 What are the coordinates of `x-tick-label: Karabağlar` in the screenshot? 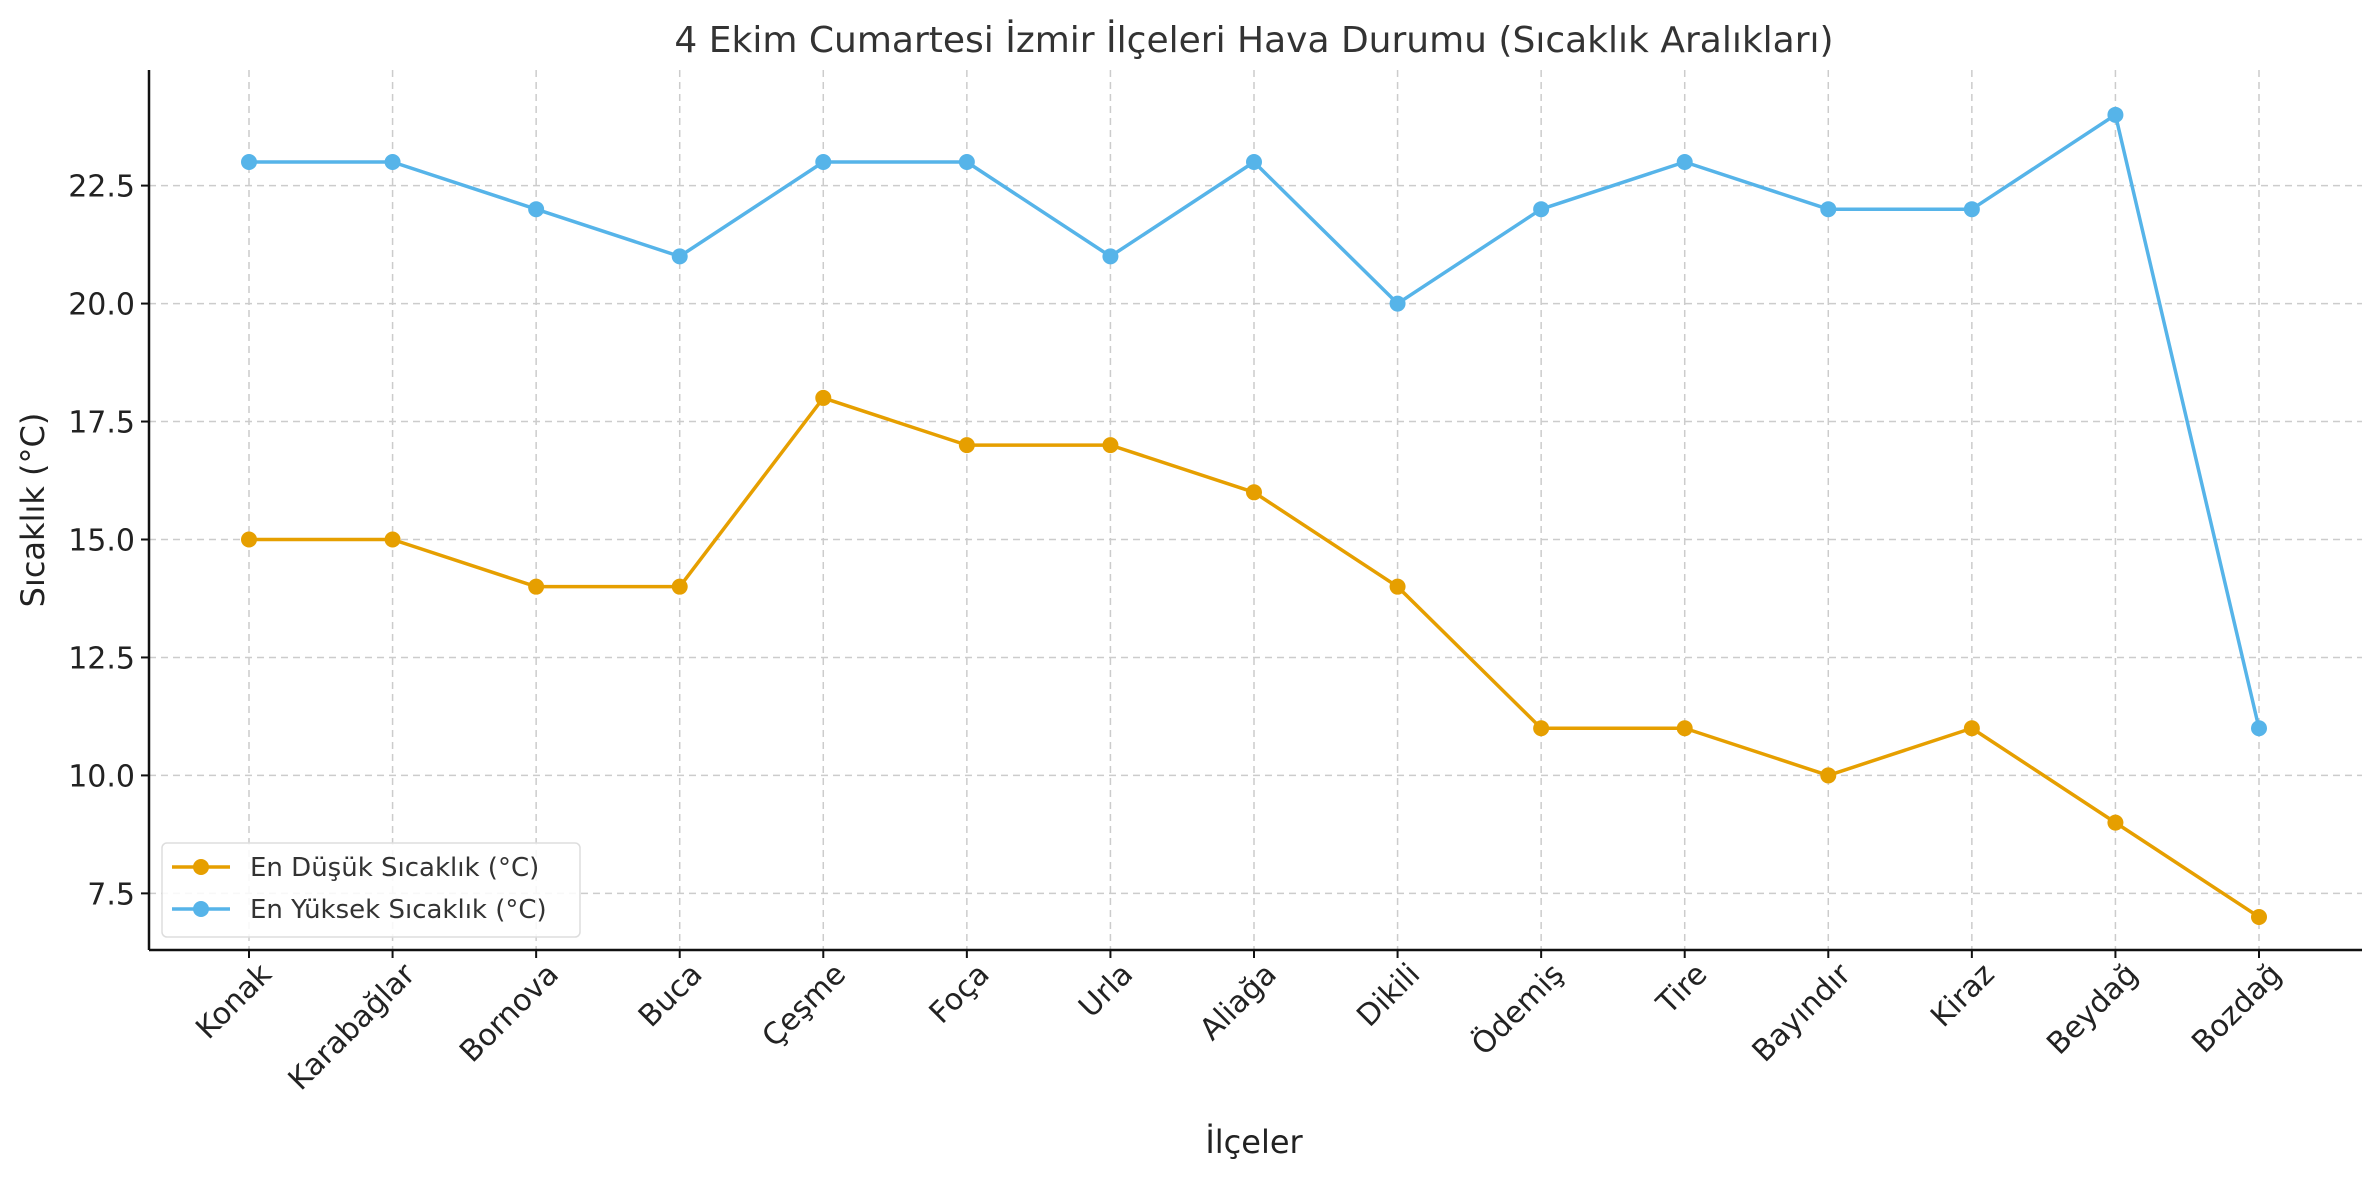 It's located at (352, 1026).